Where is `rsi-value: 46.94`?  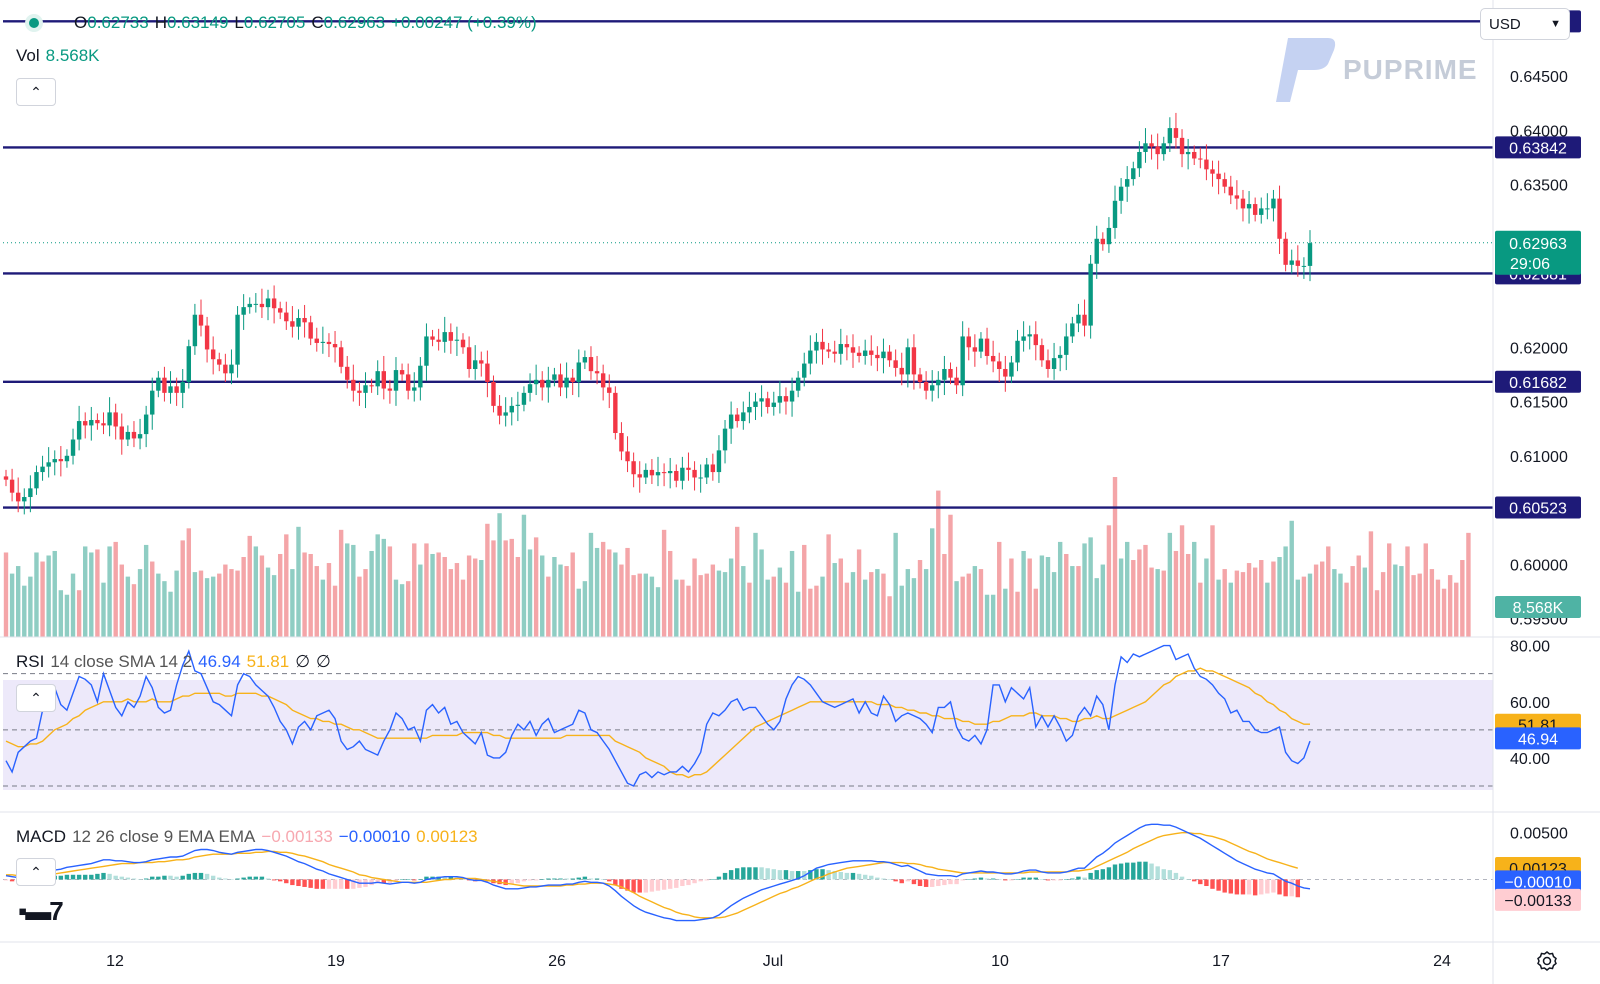 rsi-value: 46.94 is located at coordinates (219, 661).